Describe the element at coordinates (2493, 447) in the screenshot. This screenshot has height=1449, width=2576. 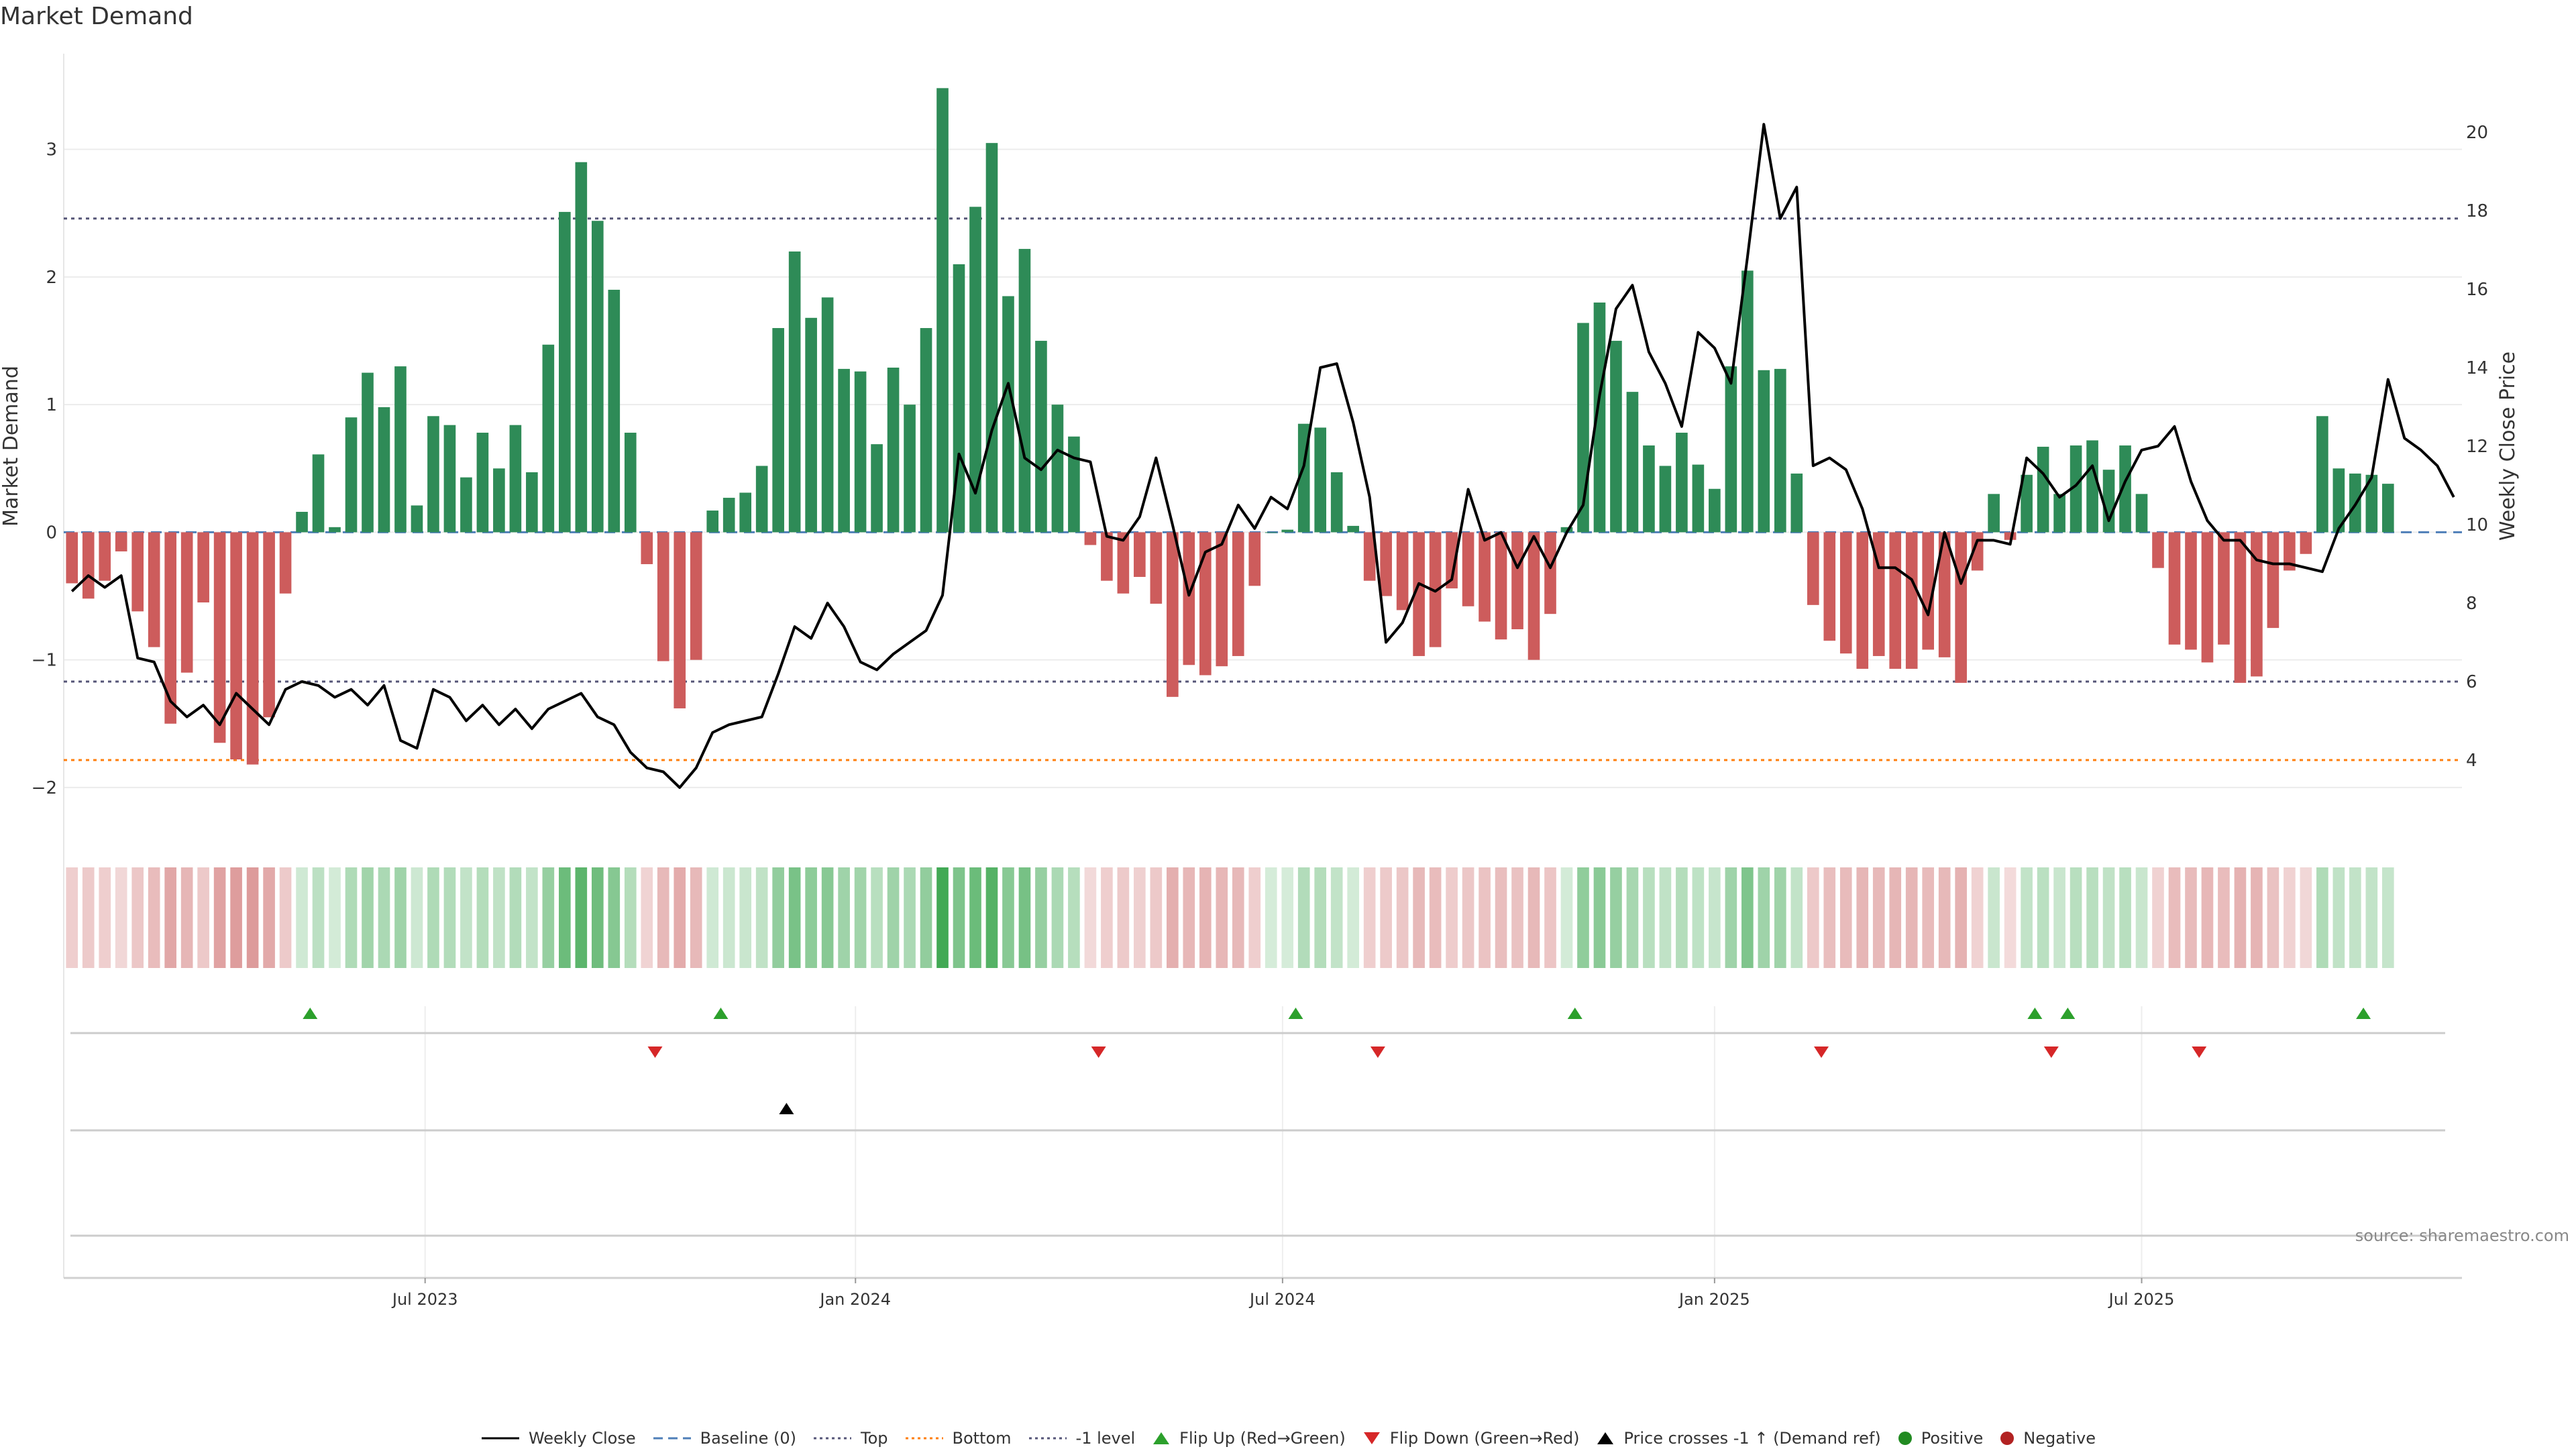
I see `right-axis: 20 18 16 14 12 10 8 6 4 Weekly Close Price` at that location.